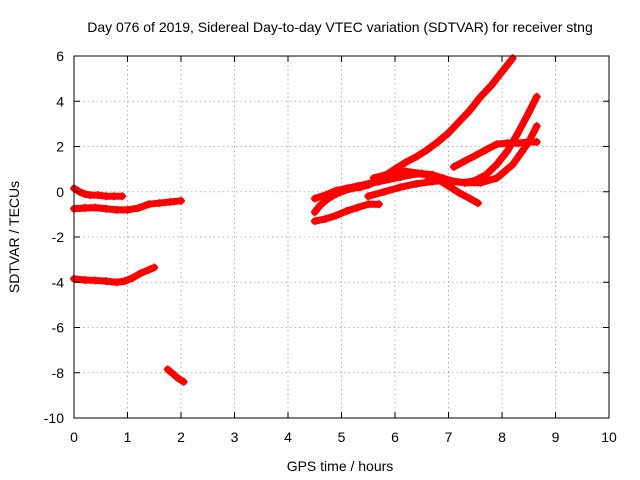  What do you see at coordinates (609, 437) in the screenshot?
I see `x-tick-label: 10` at bounding box center [609, 437].